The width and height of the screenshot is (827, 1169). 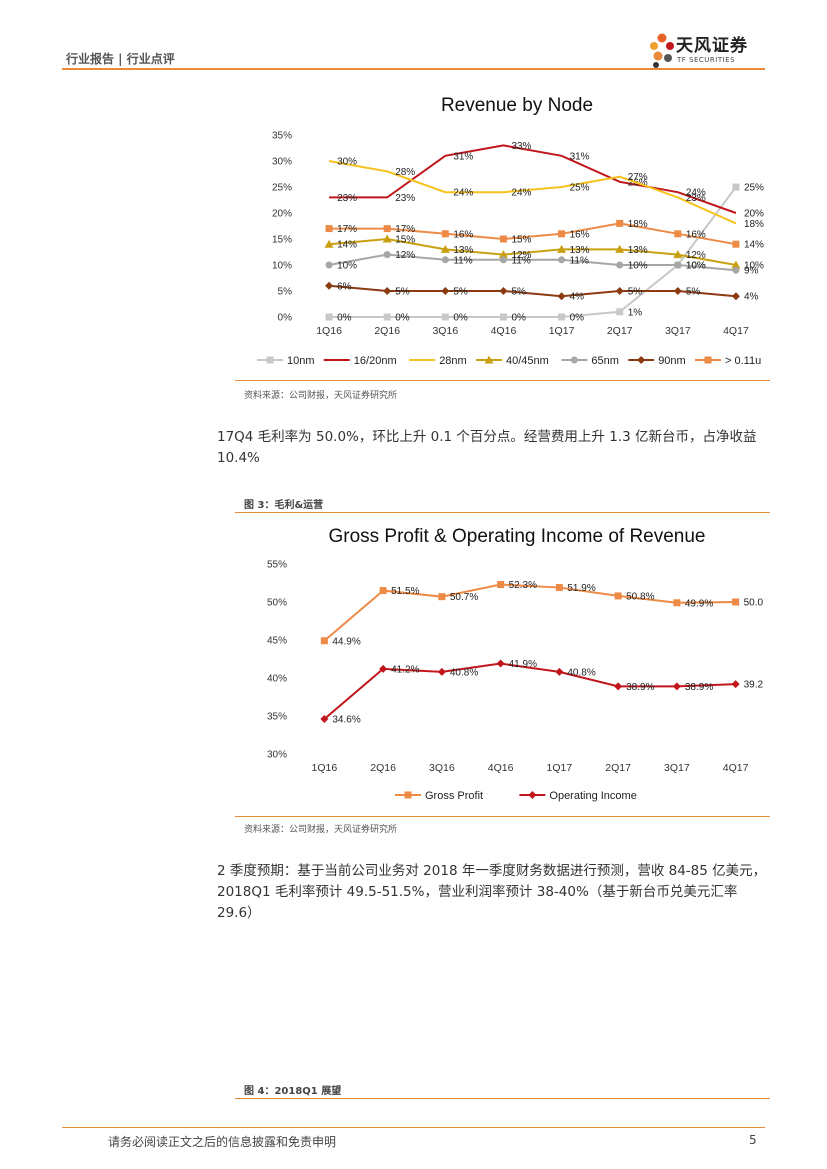 I want to click on chart1-bottom-line, so click(x=502, y=380).